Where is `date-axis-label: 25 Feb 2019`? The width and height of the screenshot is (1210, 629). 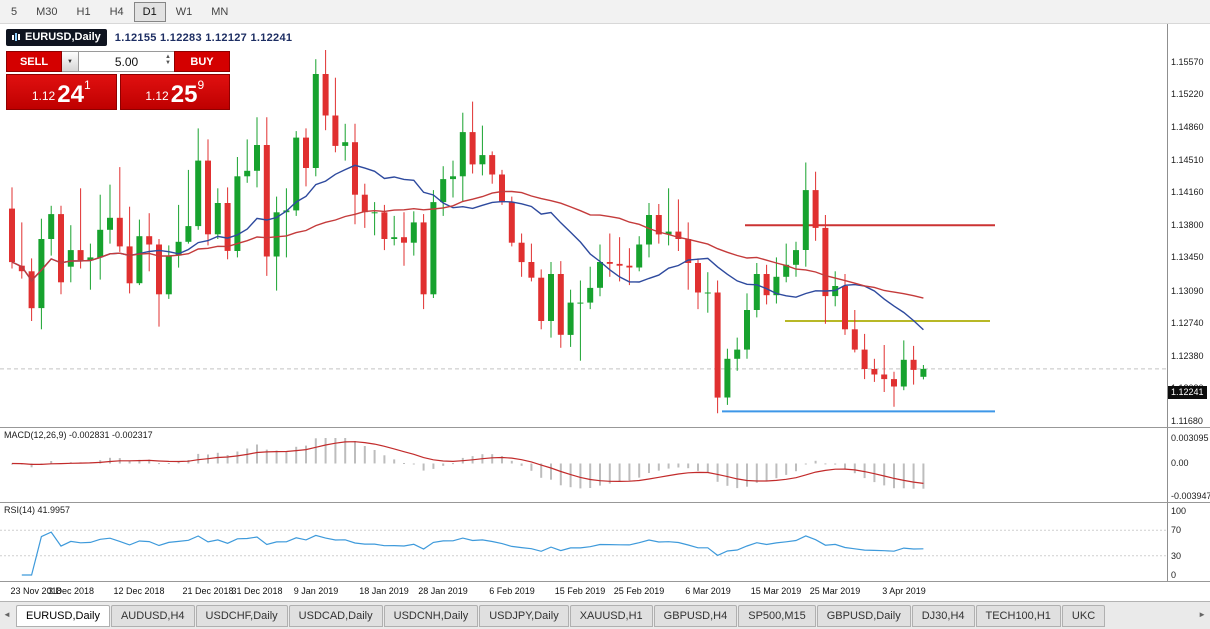 date-axis-label: 25 Feb 2019 is located at coordinates (639, 591).